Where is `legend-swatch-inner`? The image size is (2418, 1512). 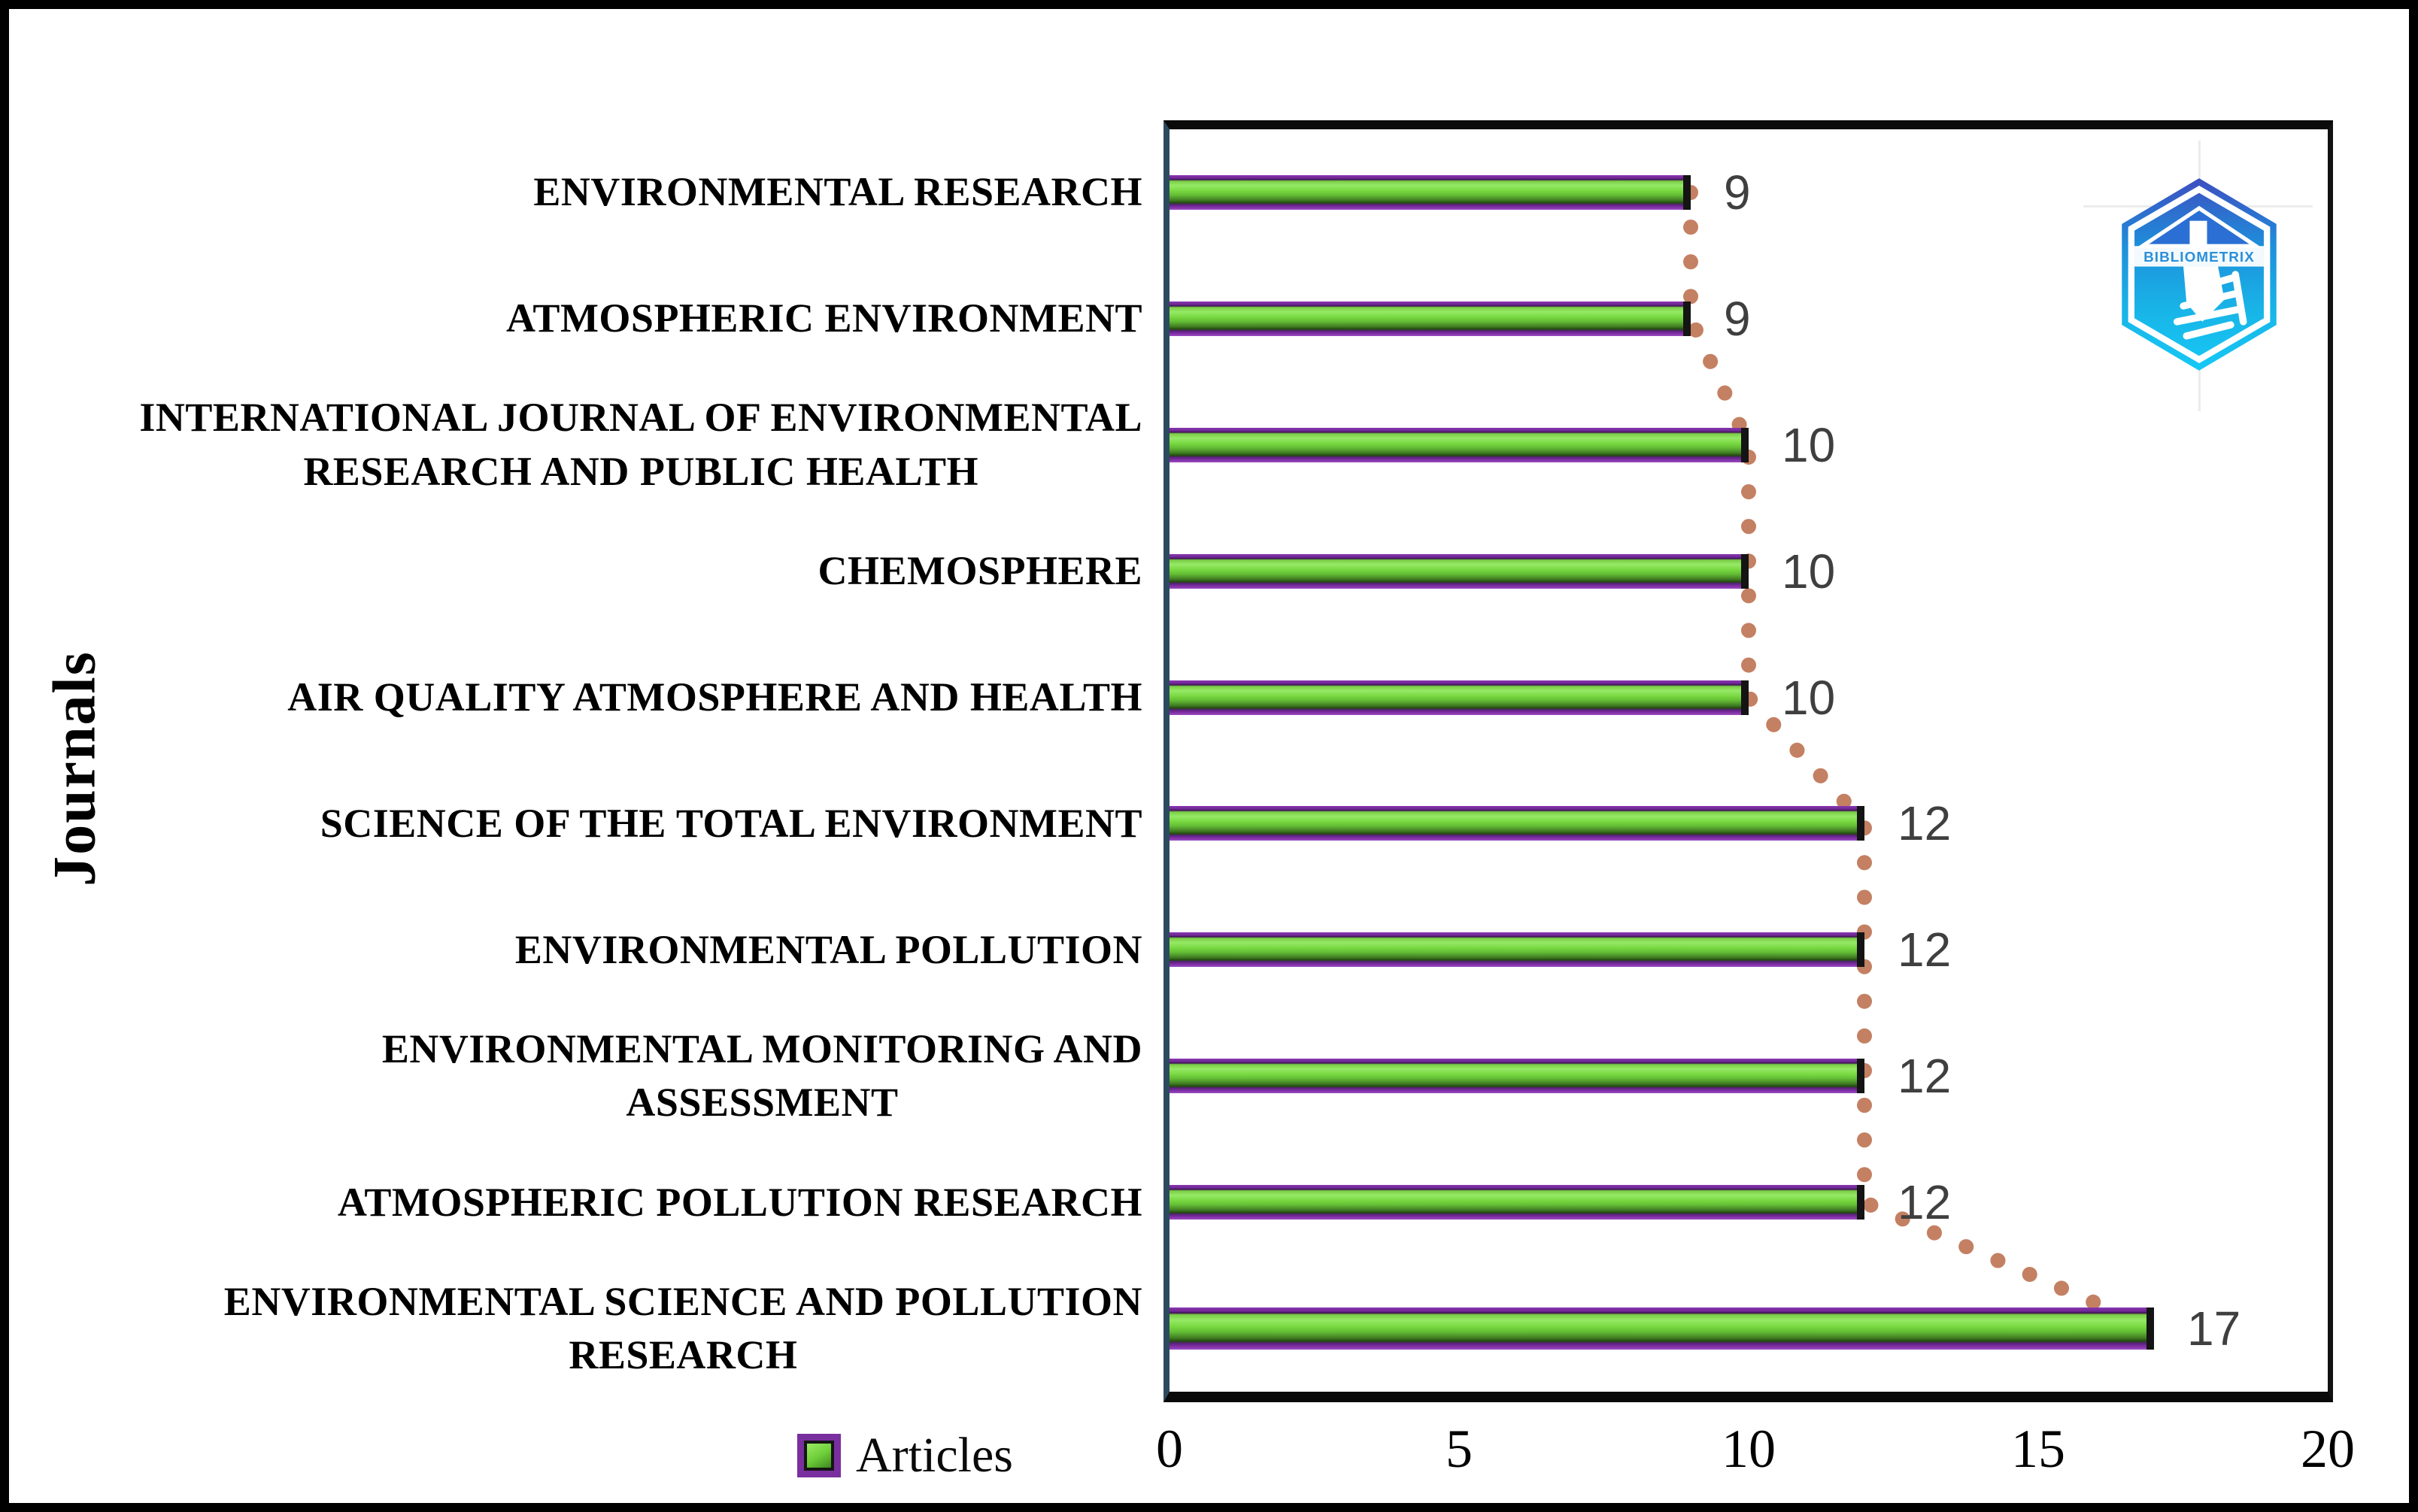
legend-swatch-inner is located at coordinates (819, 1456).